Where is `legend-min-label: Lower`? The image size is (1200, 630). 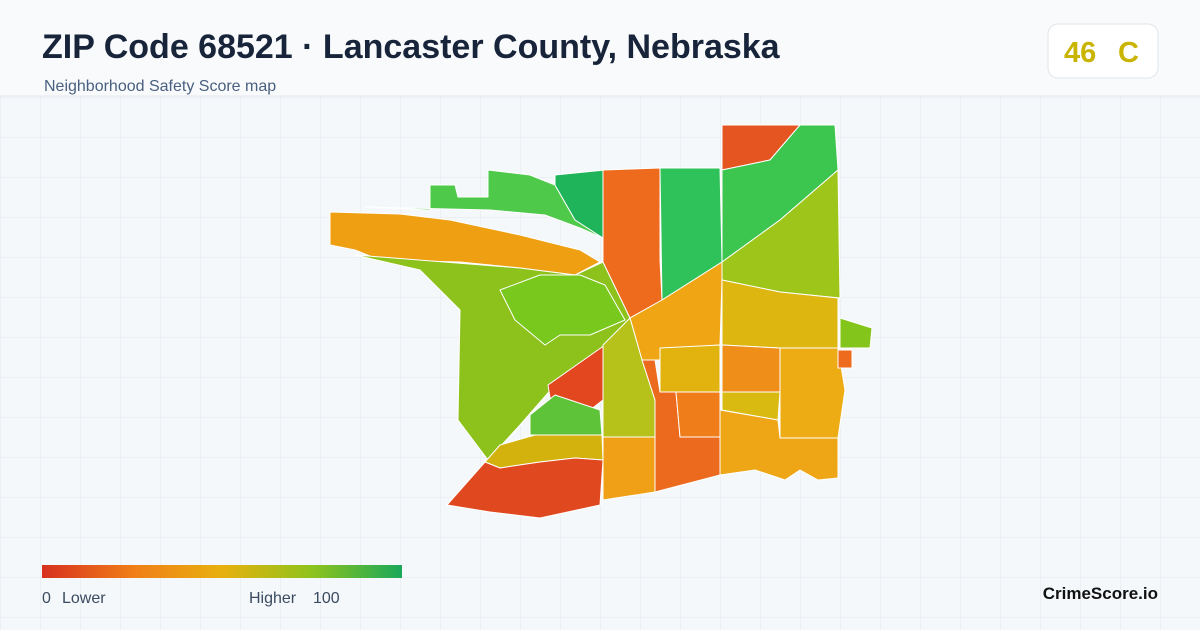 legend-min-label: Lower is located at coordinates (84, 598).